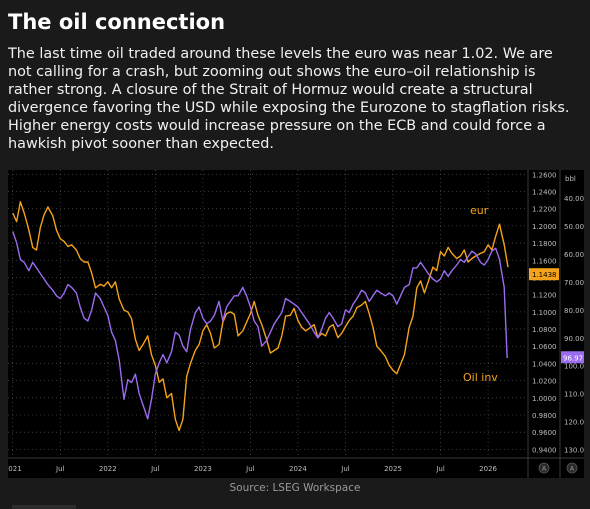  Describe the element at coordinates (544, 210) in the screenshot. I see `eur-axis-tick-label: 1.2200` at that location.